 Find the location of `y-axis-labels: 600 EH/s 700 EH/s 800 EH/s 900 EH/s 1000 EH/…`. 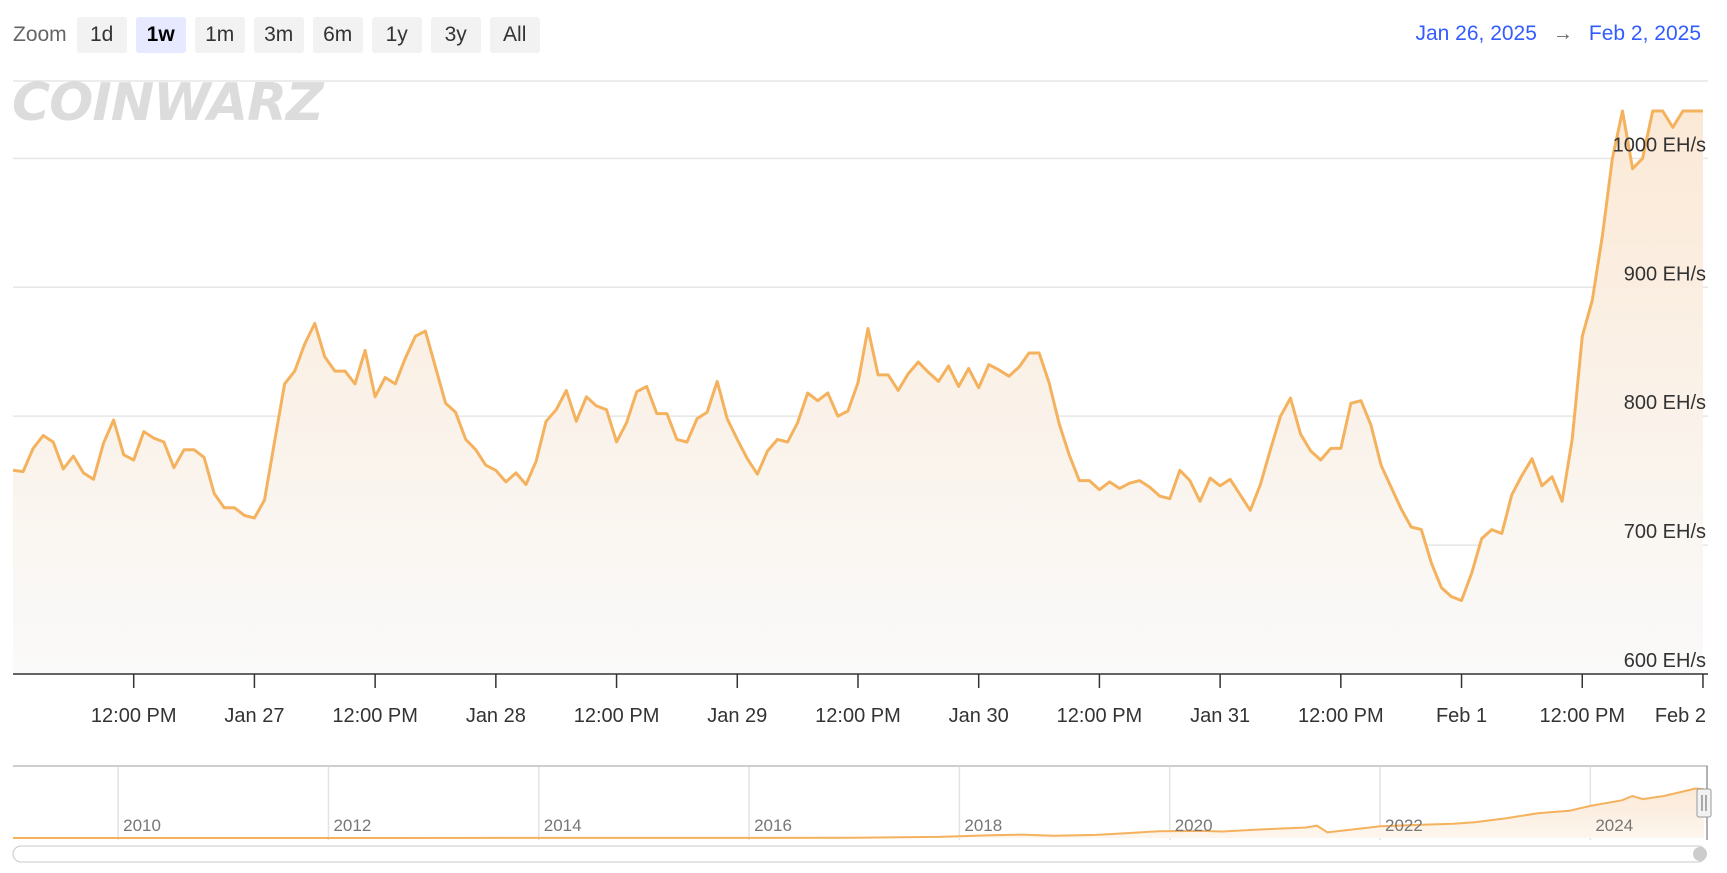

y-axis-labels: 600 EH/s 700 EH/s 800 EH/s 900 EH/s 1000 EH/… is located at coordinates (1659, 403).